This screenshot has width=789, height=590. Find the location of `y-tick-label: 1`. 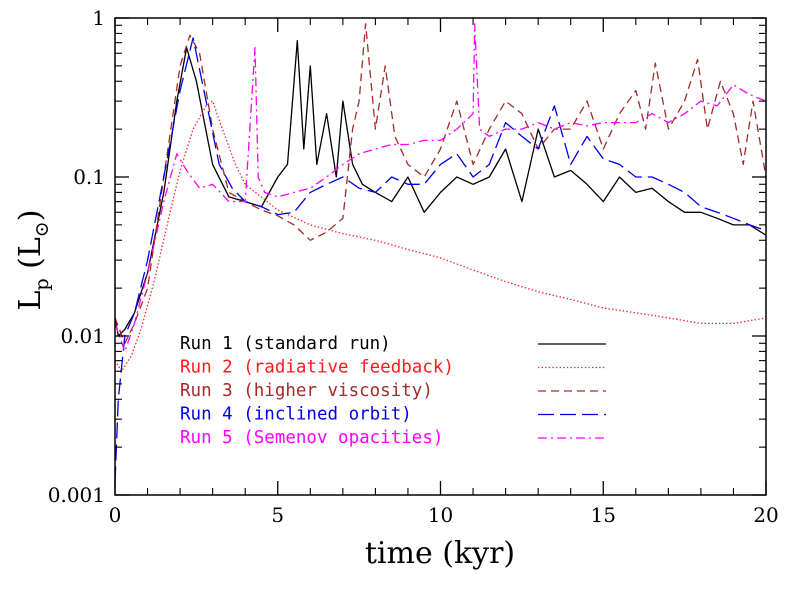

y-tick-label: 1 is located at coordinates (98, 18).